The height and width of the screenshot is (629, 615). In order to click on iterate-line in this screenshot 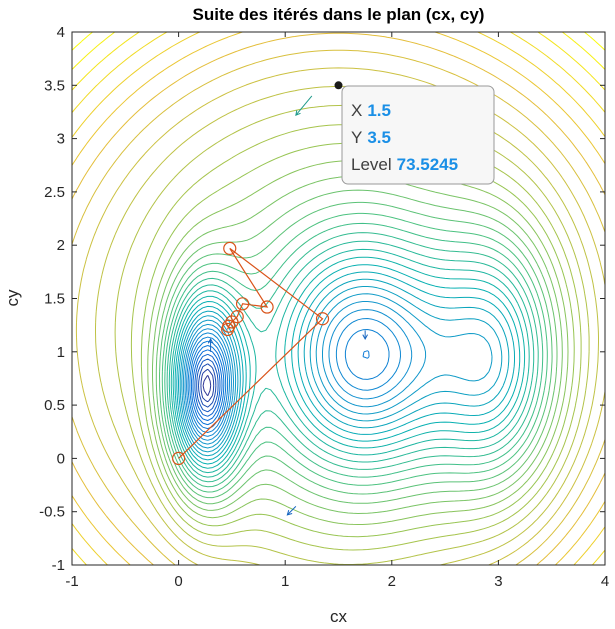, I will do `click(251, 353)`.